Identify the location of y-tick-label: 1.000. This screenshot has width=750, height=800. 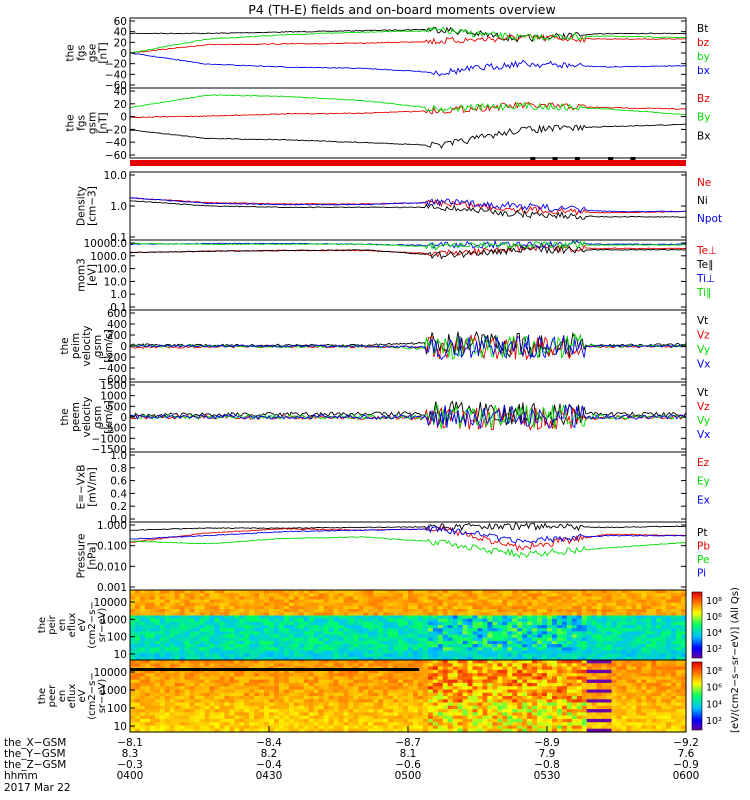
(112, 526).